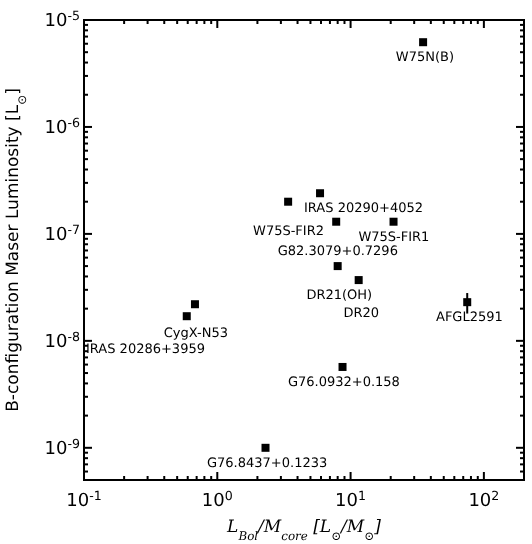 This screenshot has height=544, width=532. I want to click on x-tick-label: 10$^{-1}$, so click(84, 500).